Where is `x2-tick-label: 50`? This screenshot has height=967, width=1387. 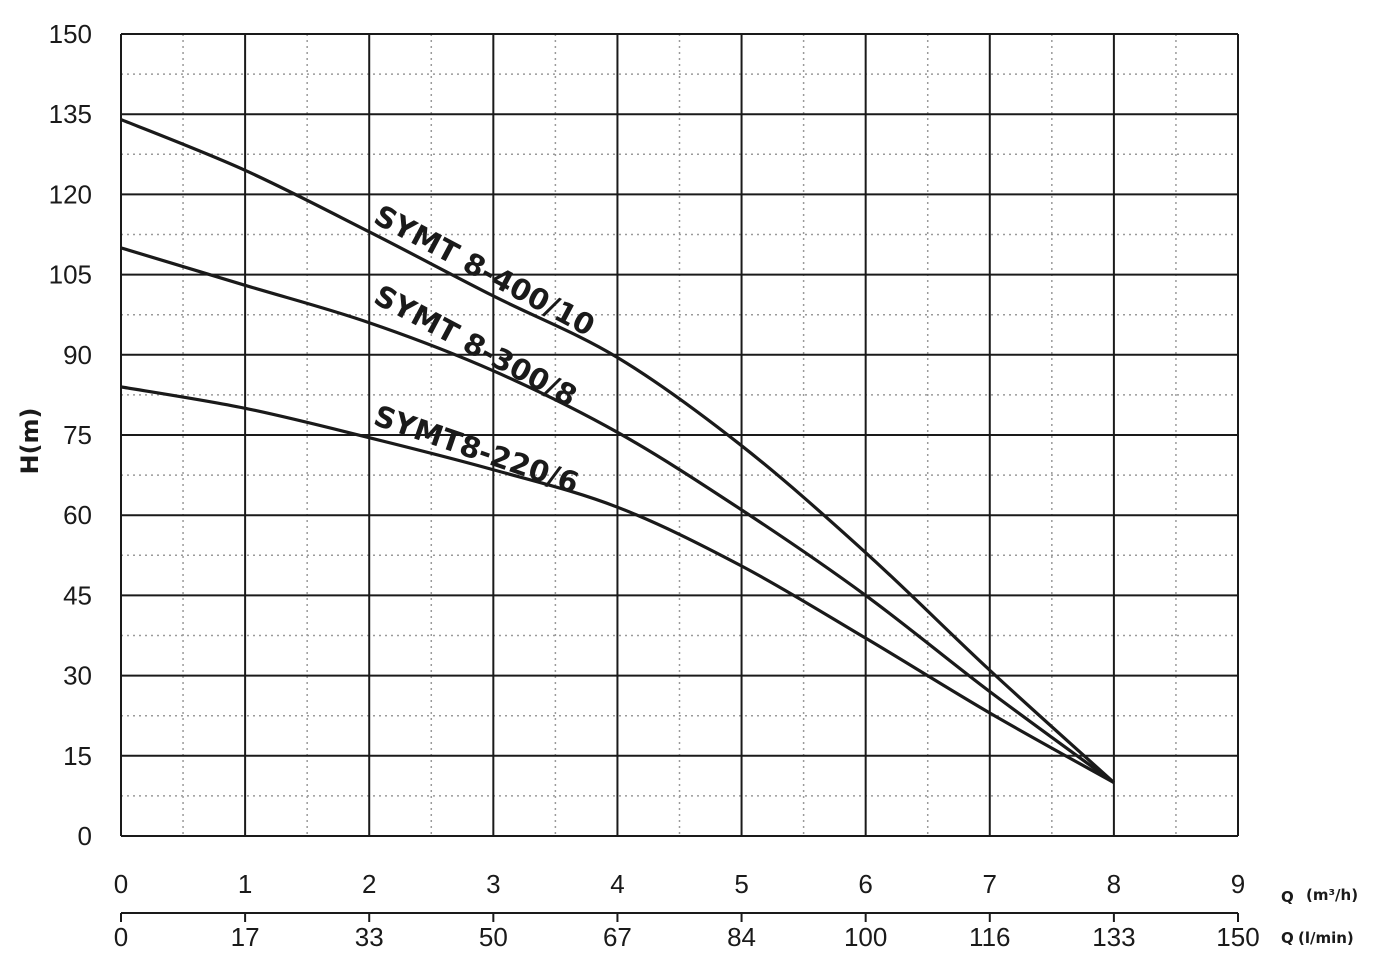 x2-tick-label: 50 is located at coordinates (493, 937).